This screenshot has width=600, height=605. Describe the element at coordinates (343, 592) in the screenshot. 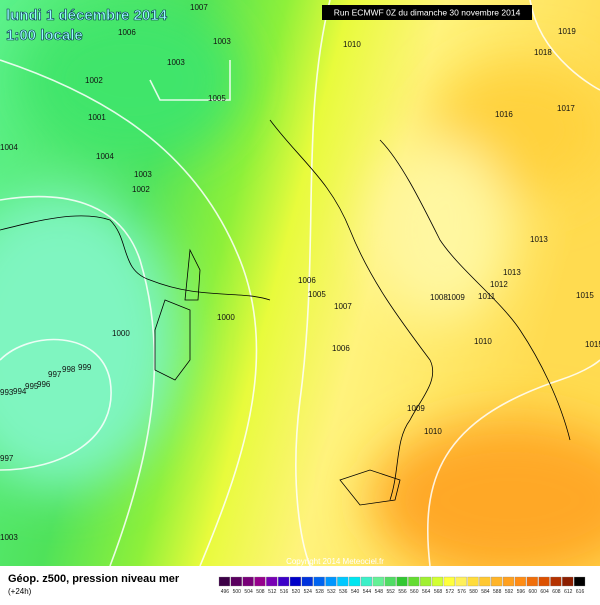

I see `scale-label: 536` at that location.